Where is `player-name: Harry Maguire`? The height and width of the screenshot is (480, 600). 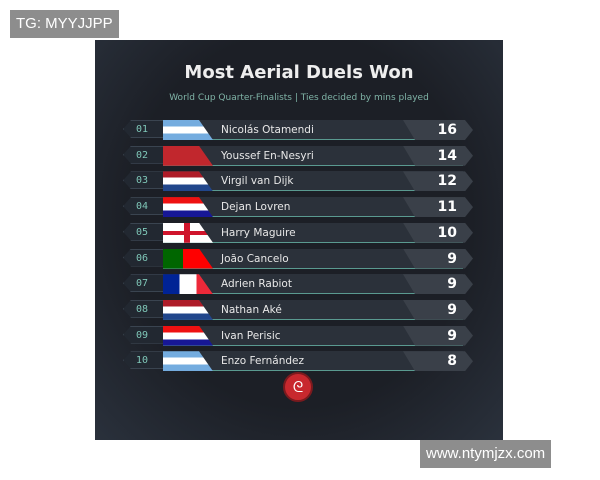
player-name: Harry Maguire is located at coordinates (258, 232).